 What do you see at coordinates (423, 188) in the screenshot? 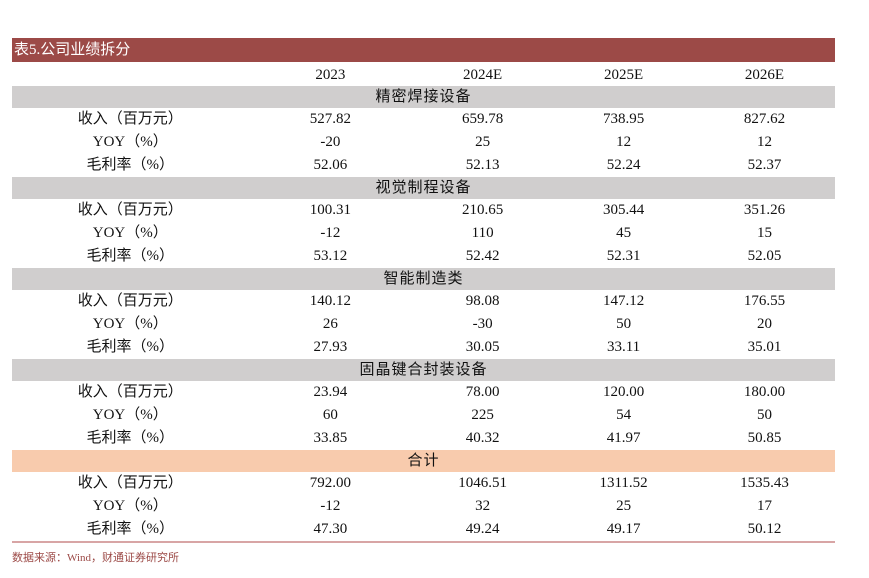
I see `section-header: 视觉制程设备` at bounding box center [423, 188].